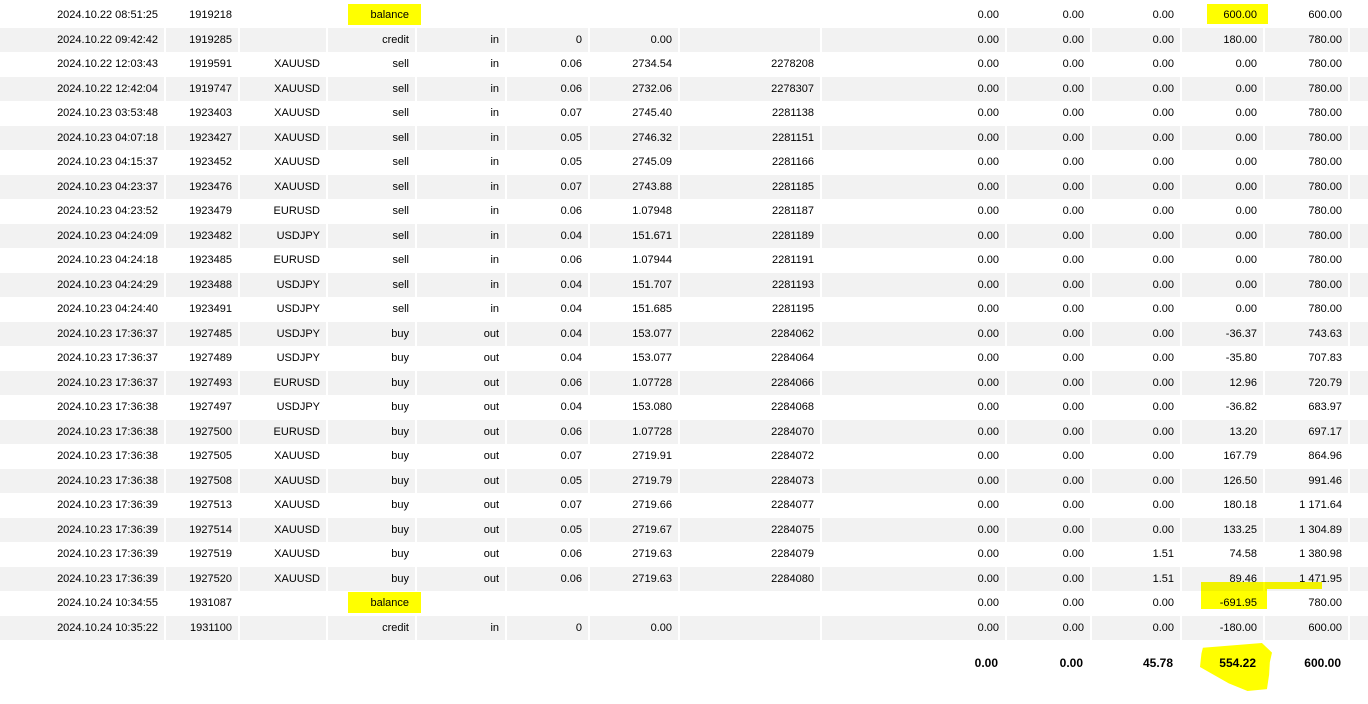 The height and width of the screenshot is (704, 1368). I want to click on cell-position: 2281191, so click(751, 260).